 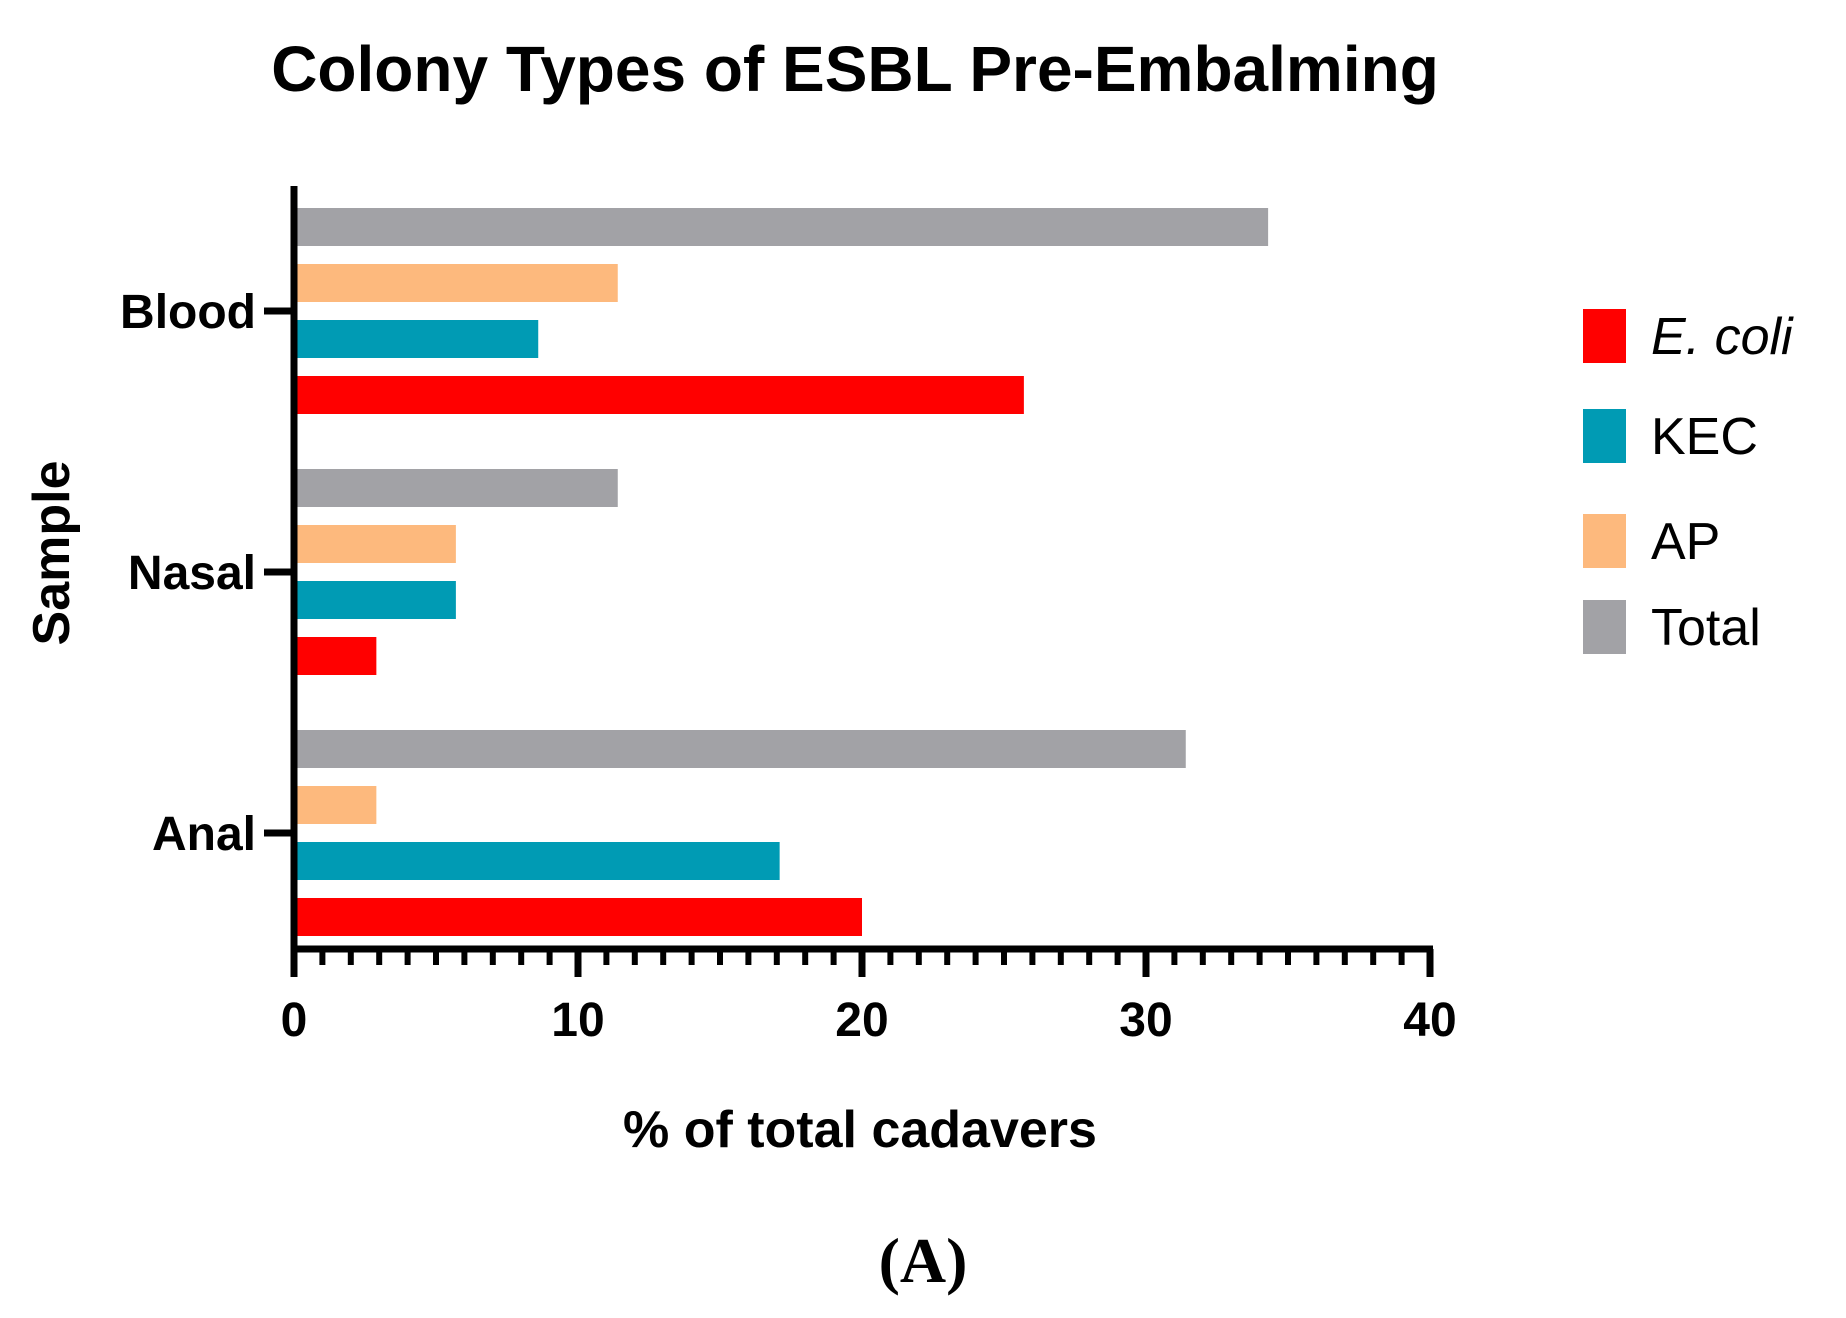 I want to click on chart-title: Colony Types of ESBL Pre-Embalming, so click(x=855, y=69).